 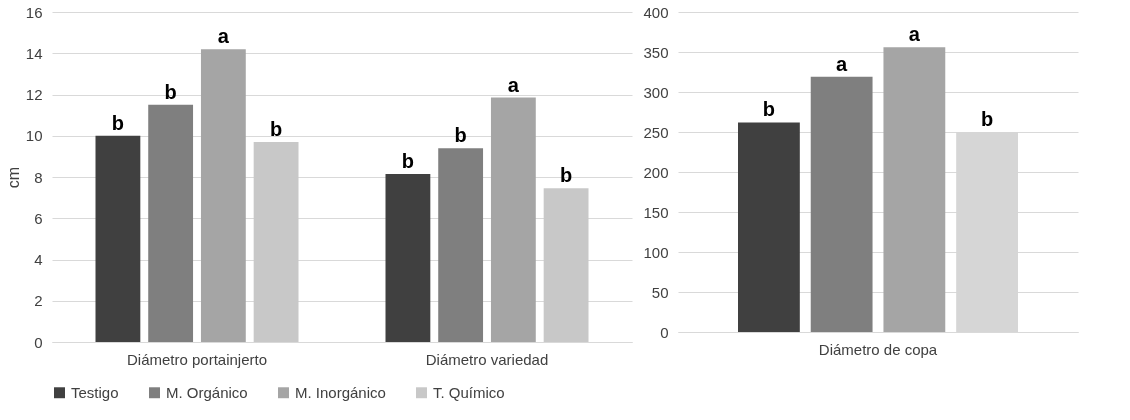 I want to click on x-tick-label: Diámetro variedad, so click(x=487, y=359).